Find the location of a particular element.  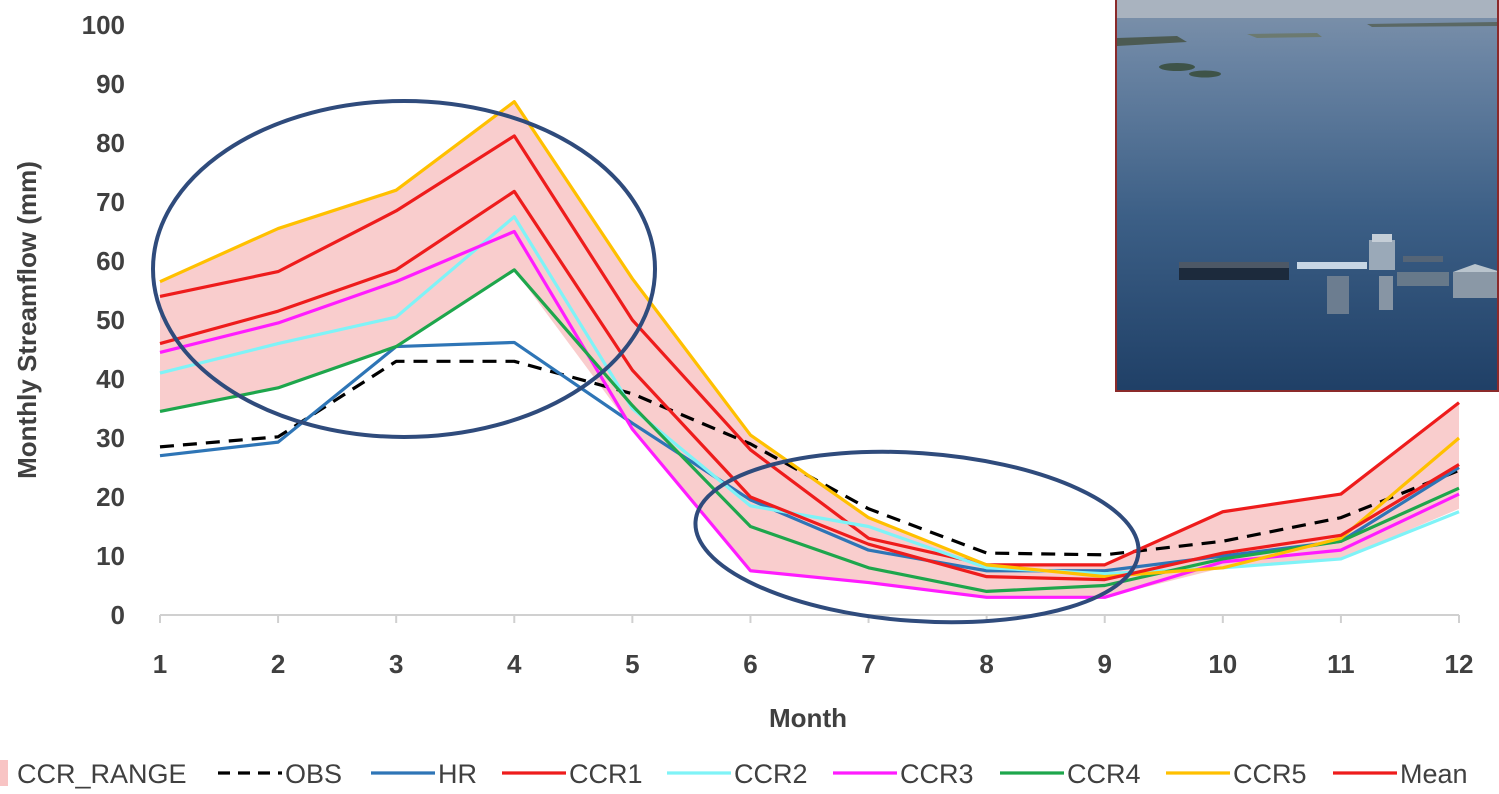

y-tick-label: 0 is located at coordinates (118, 615).